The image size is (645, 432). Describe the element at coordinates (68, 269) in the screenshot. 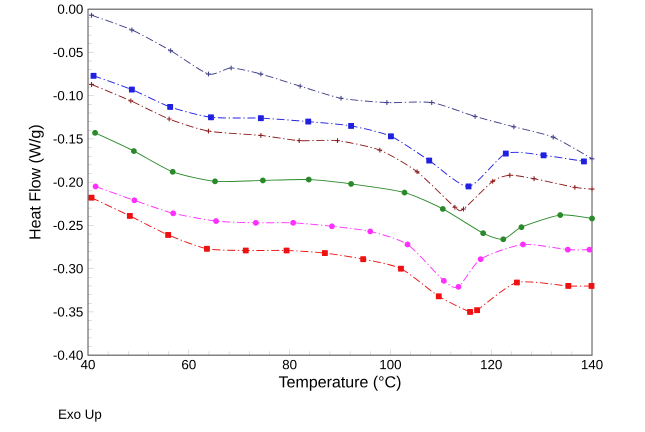

I see `y-tick-label: -0.30` at that location.